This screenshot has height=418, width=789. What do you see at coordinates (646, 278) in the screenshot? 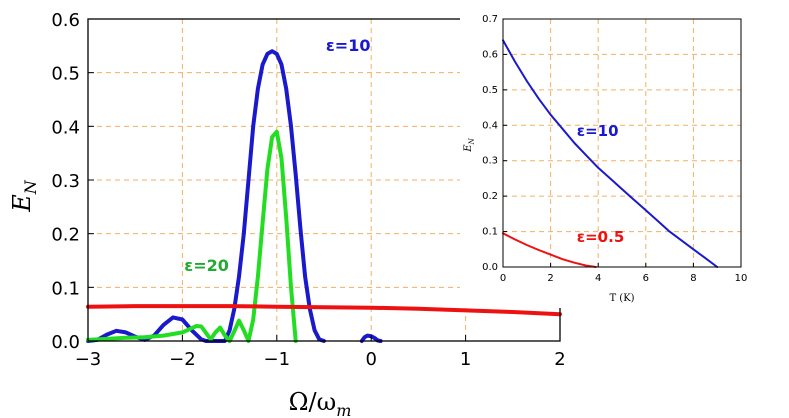
I see `inset-x-tick-label: 6` at bounding box center [646, 278].